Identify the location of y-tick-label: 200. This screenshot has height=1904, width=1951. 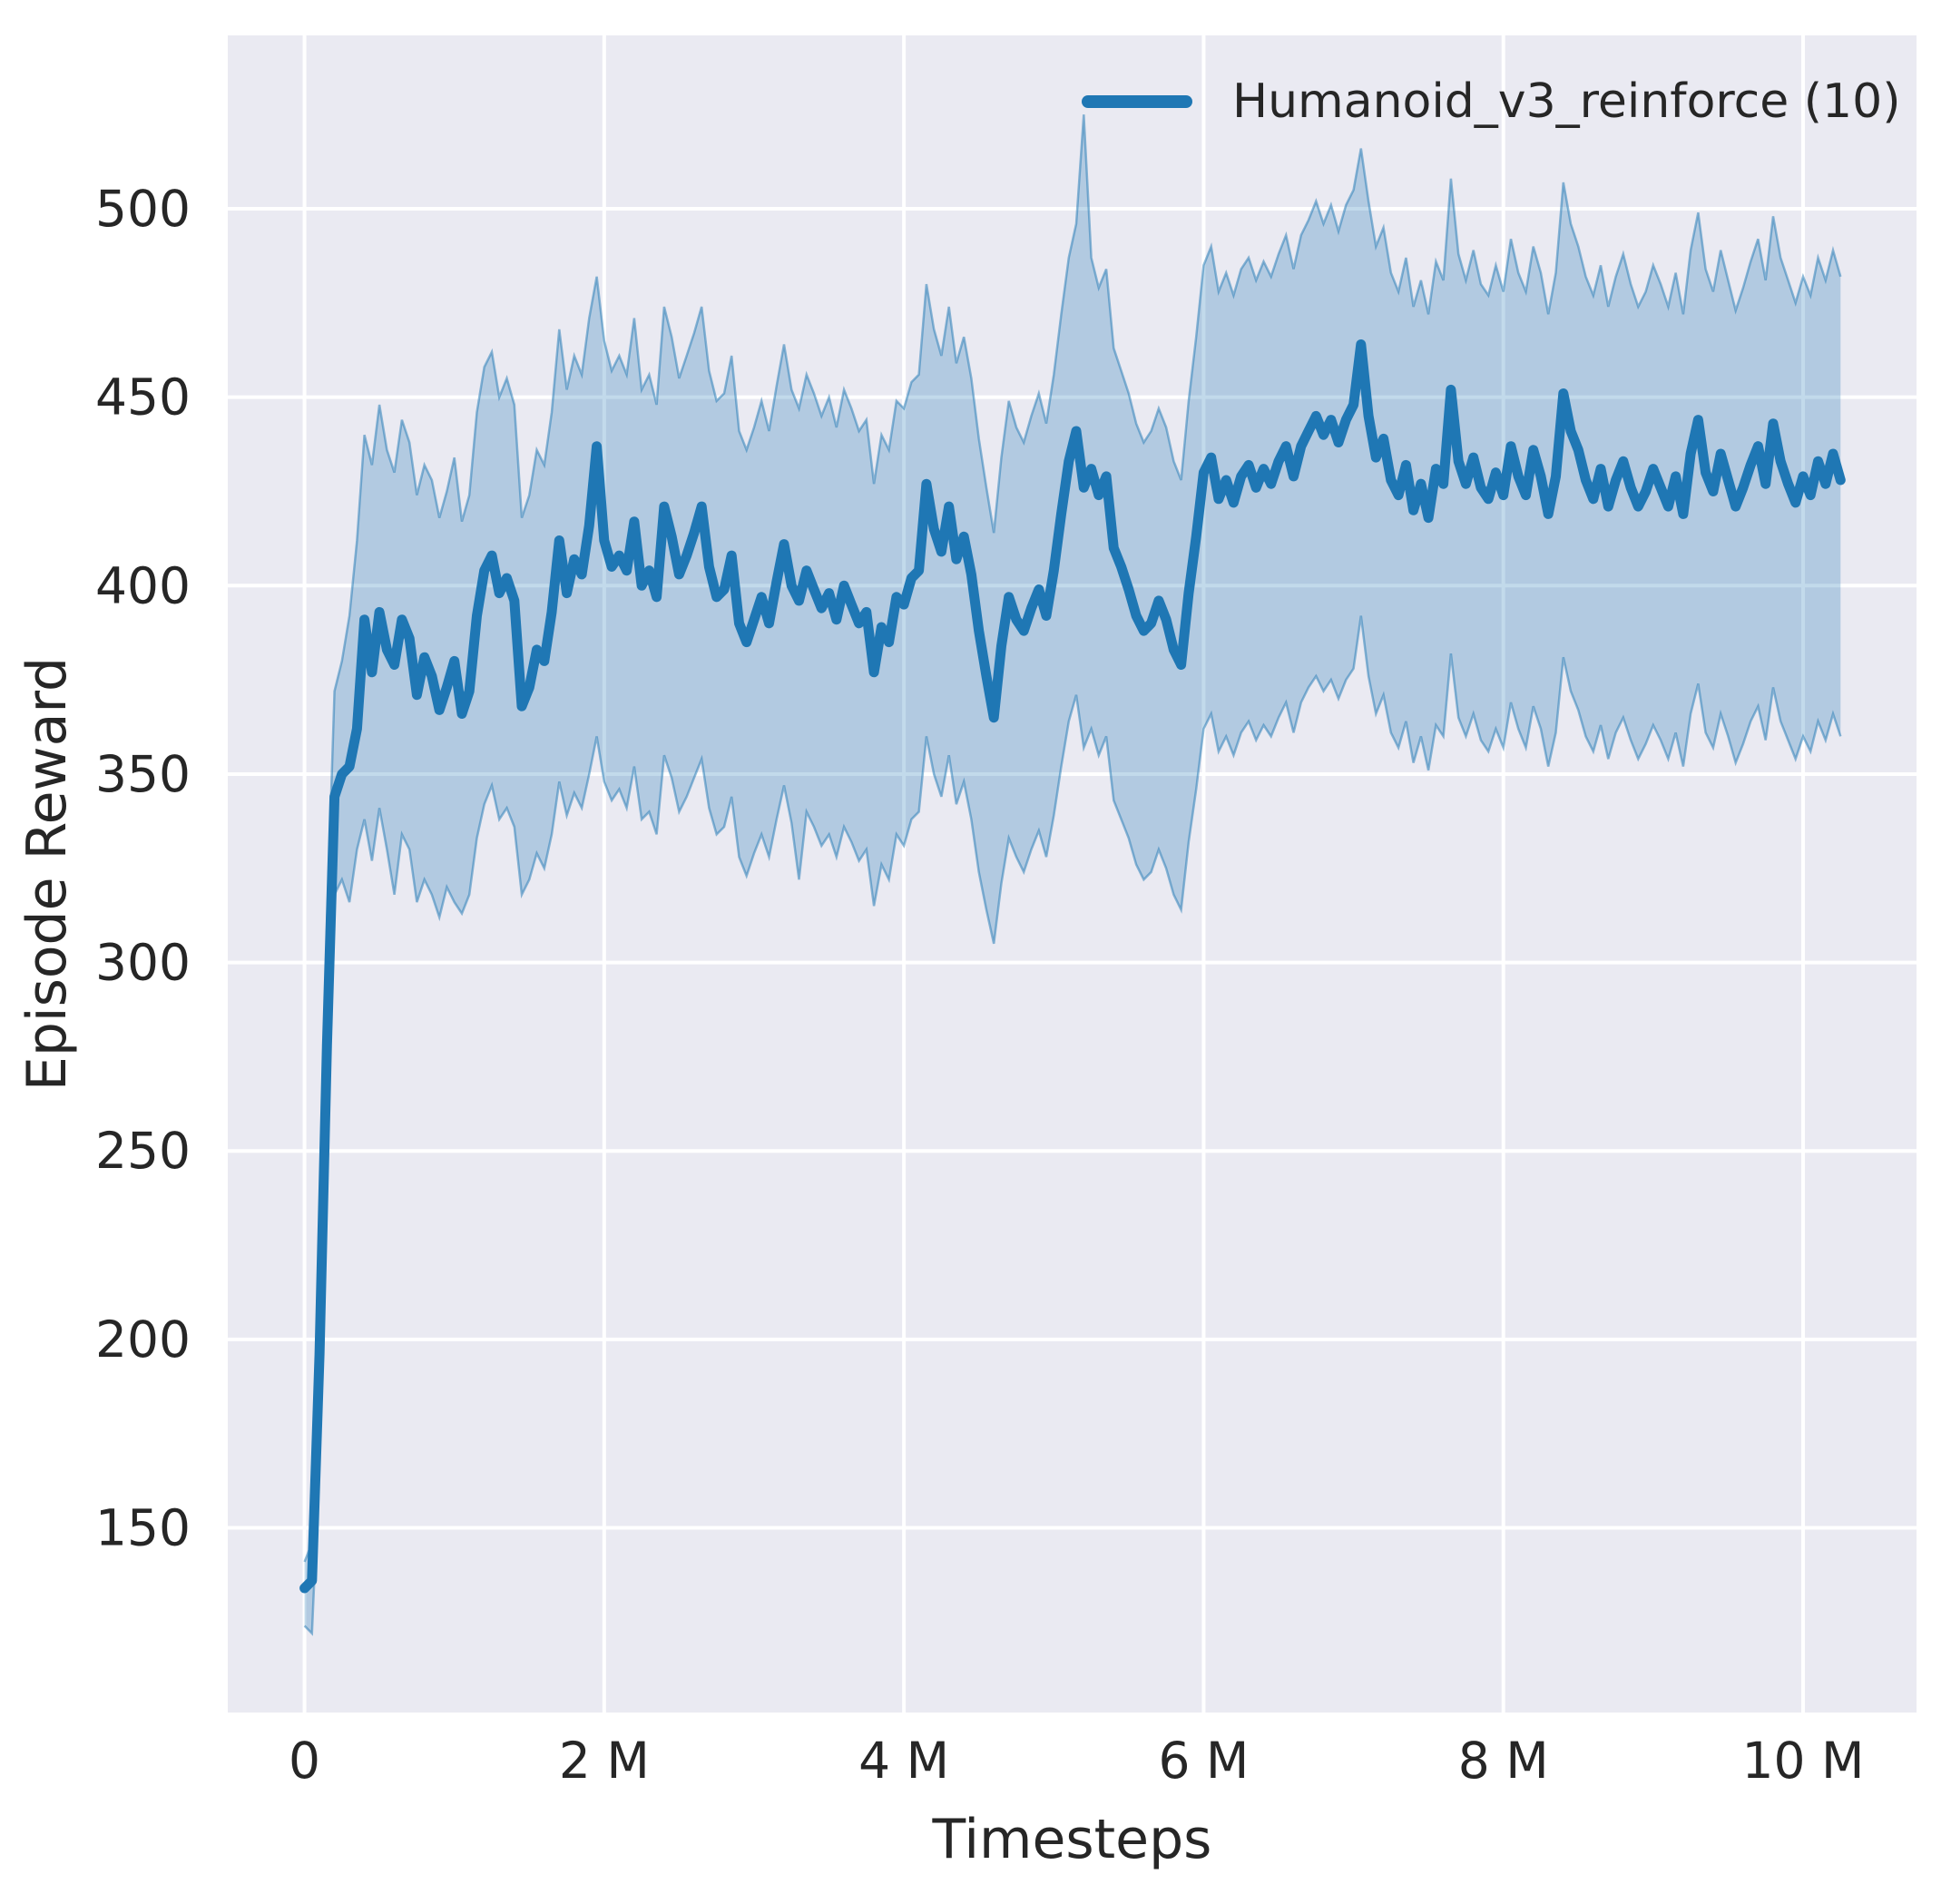
(143, 1339).